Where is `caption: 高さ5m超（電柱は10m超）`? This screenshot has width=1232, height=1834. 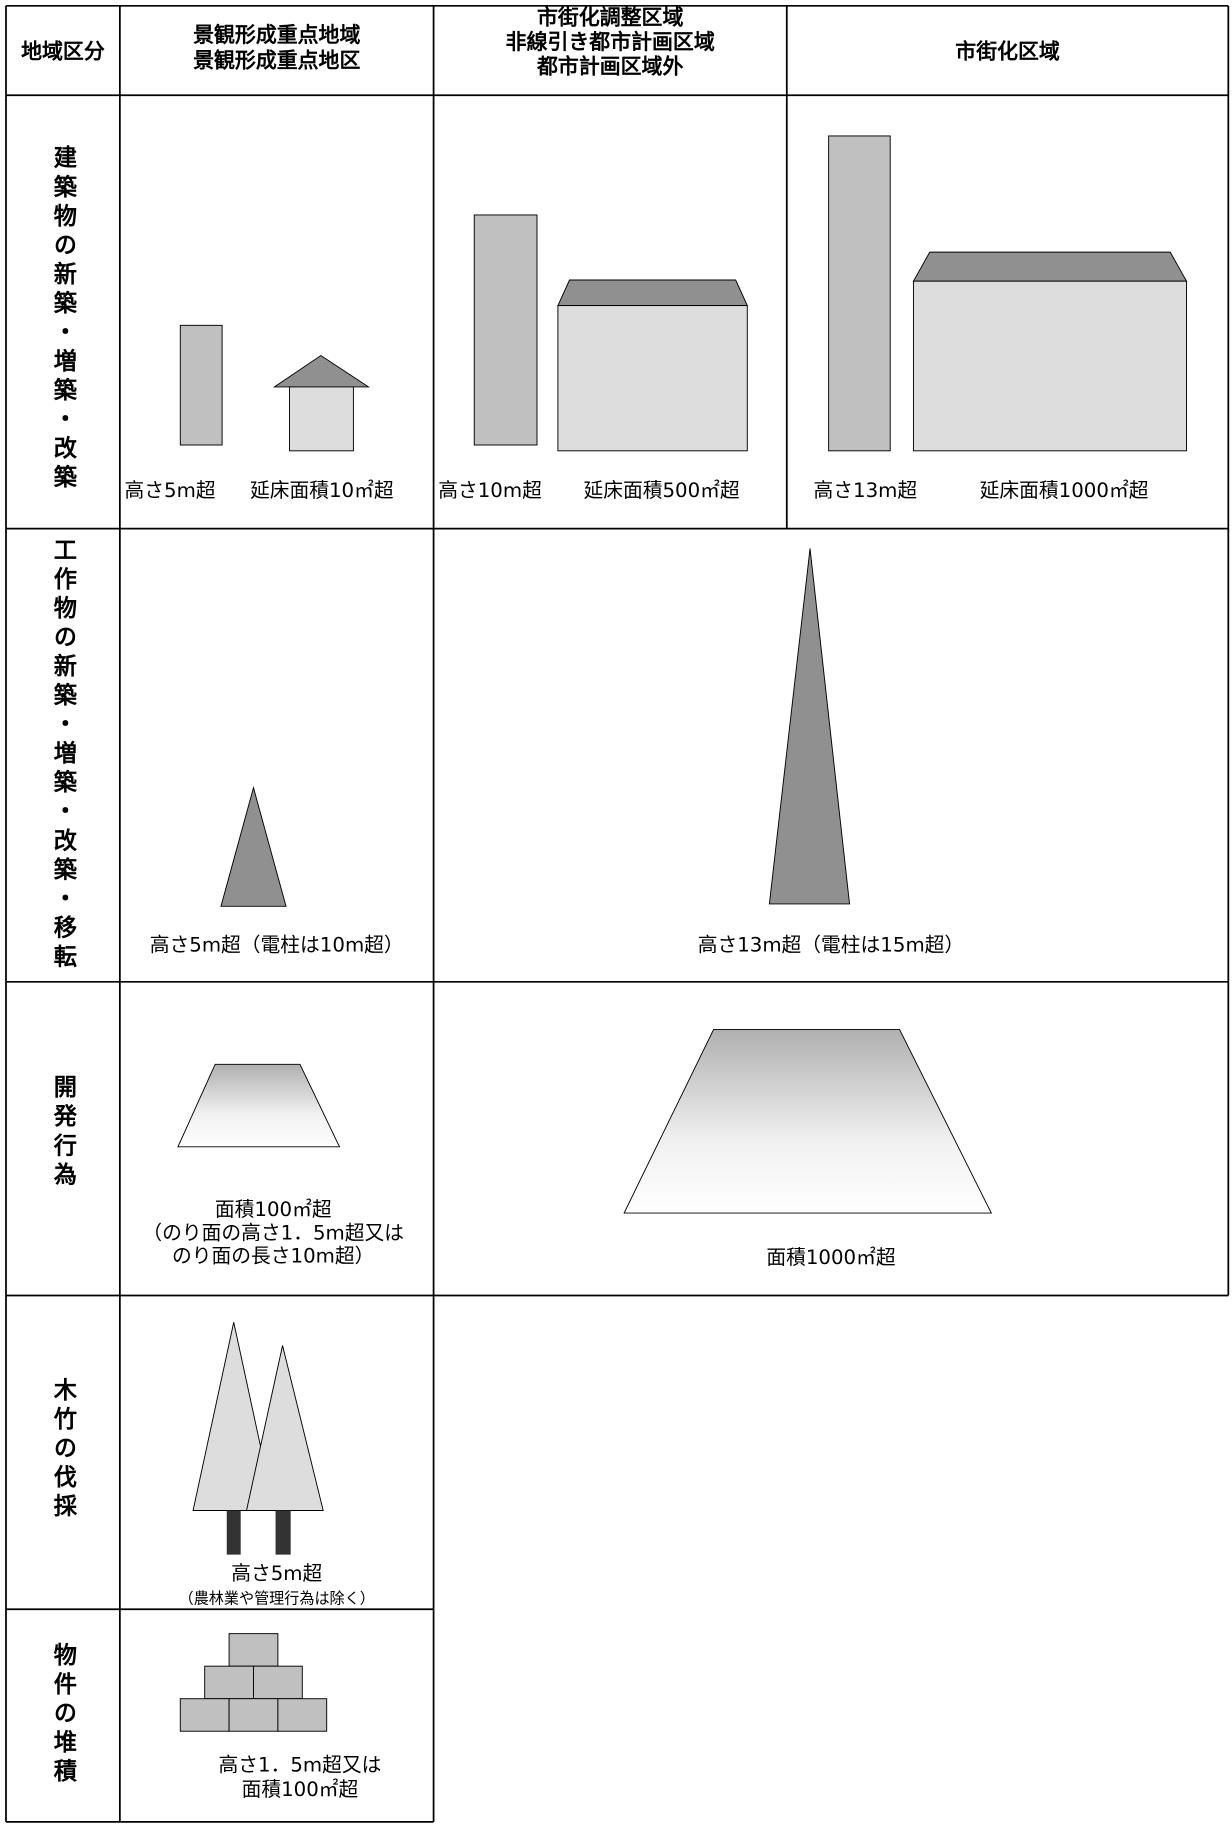 caption: 高さ5m超（電柱は10m超） is located at coordinates (277, 944).